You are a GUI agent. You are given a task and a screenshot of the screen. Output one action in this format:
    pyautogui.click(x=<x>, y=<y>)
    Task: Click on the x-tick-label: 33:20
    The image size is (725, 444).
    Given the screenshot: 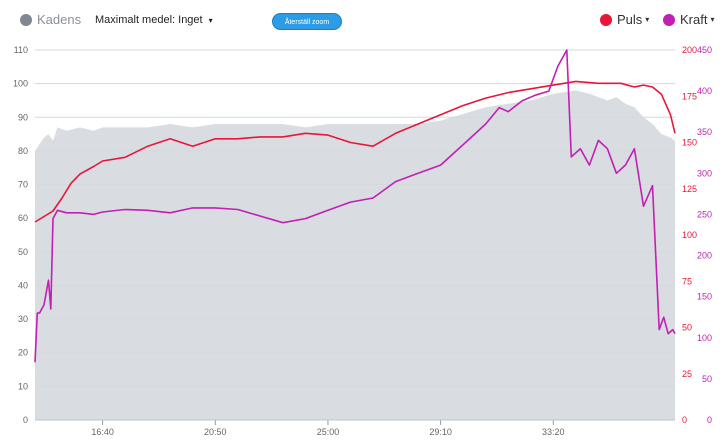 What is the action you would take?
    pyautogui.click(x=553, y=432)
    